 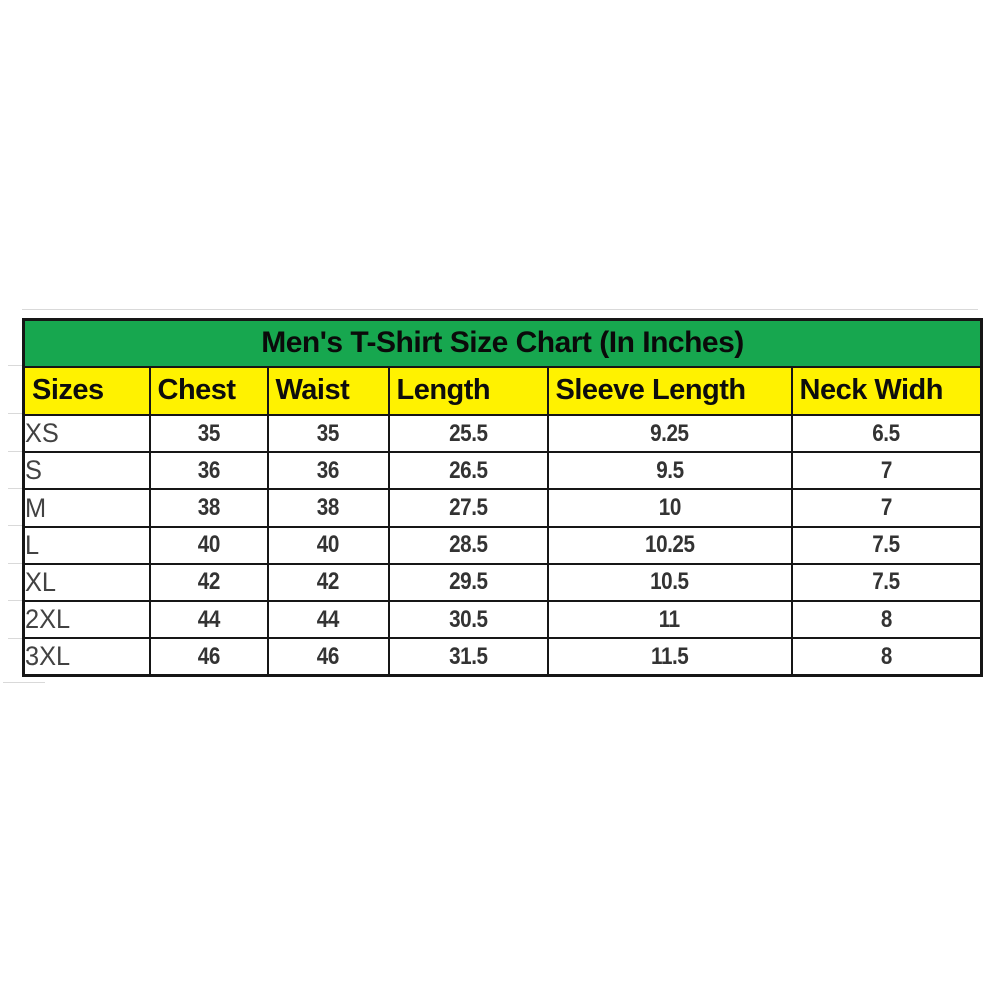 I want to click on table-row-s: S 36 36 26.5 9.5 7, so click(x=502, y=471).